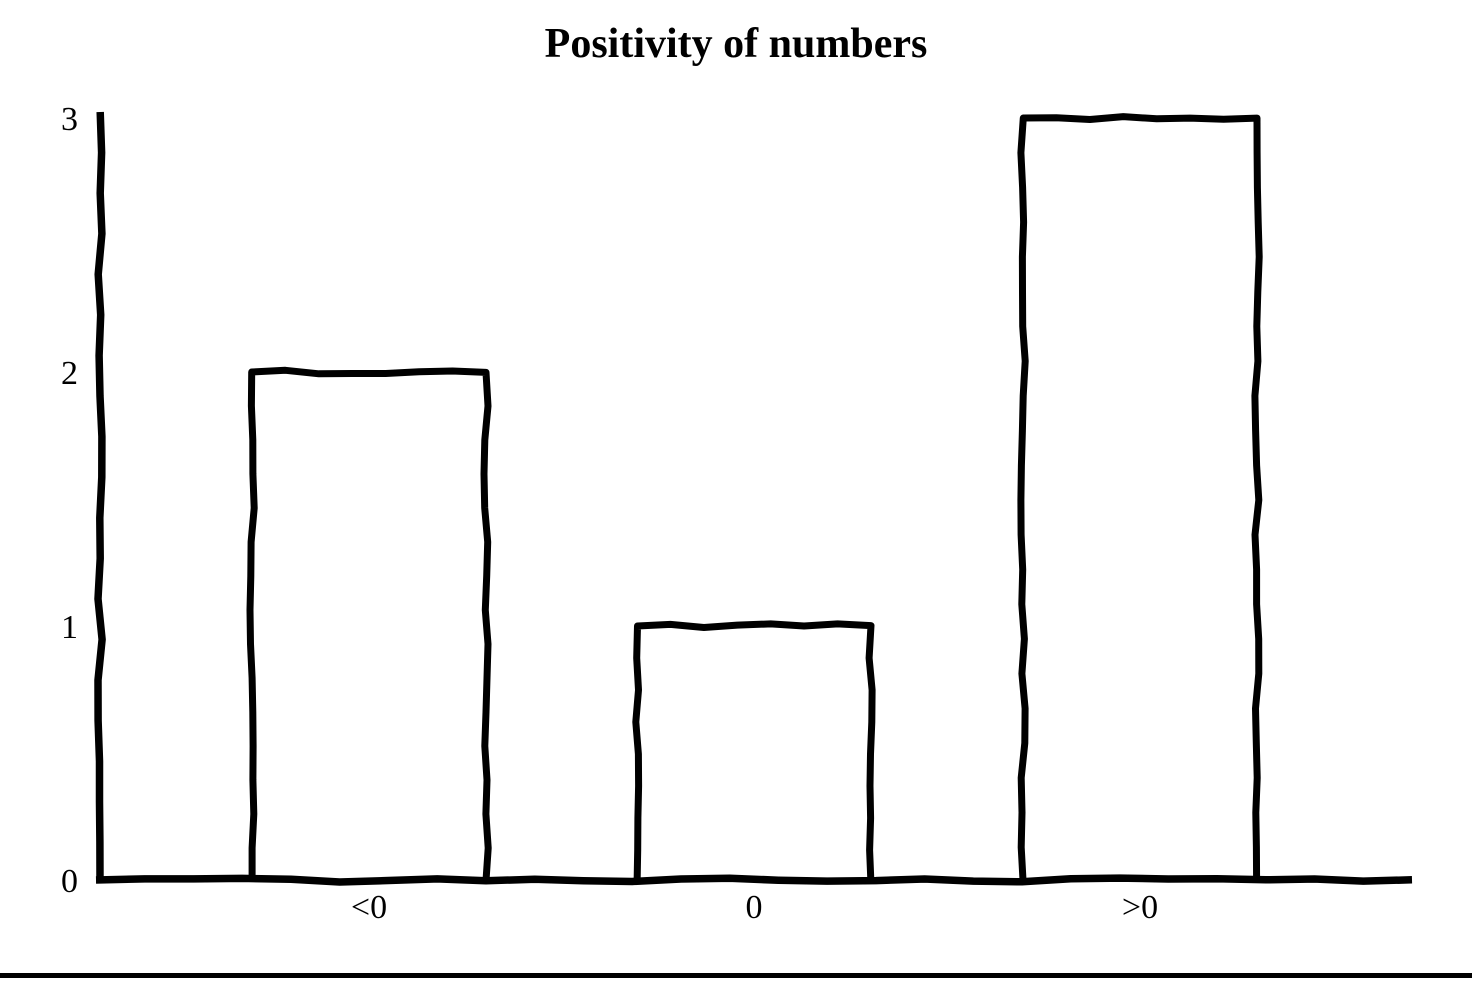 This screenshot has height=982, width=1472. Describe the element at coordinates (736, 975) in the screenshot. I see `bottom-rule` at that location.